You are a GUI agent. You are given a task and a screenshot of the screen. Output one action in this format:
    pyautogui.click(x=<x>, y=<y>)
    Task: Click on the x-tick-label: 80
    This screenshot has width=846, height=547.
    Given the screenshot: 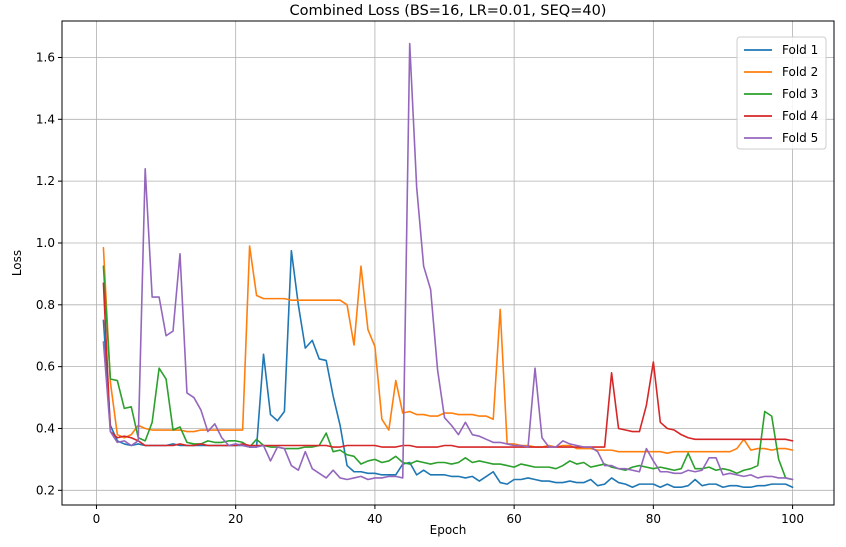 What is the action you would take?
    pyautogui.click(x=653, y=519)
    